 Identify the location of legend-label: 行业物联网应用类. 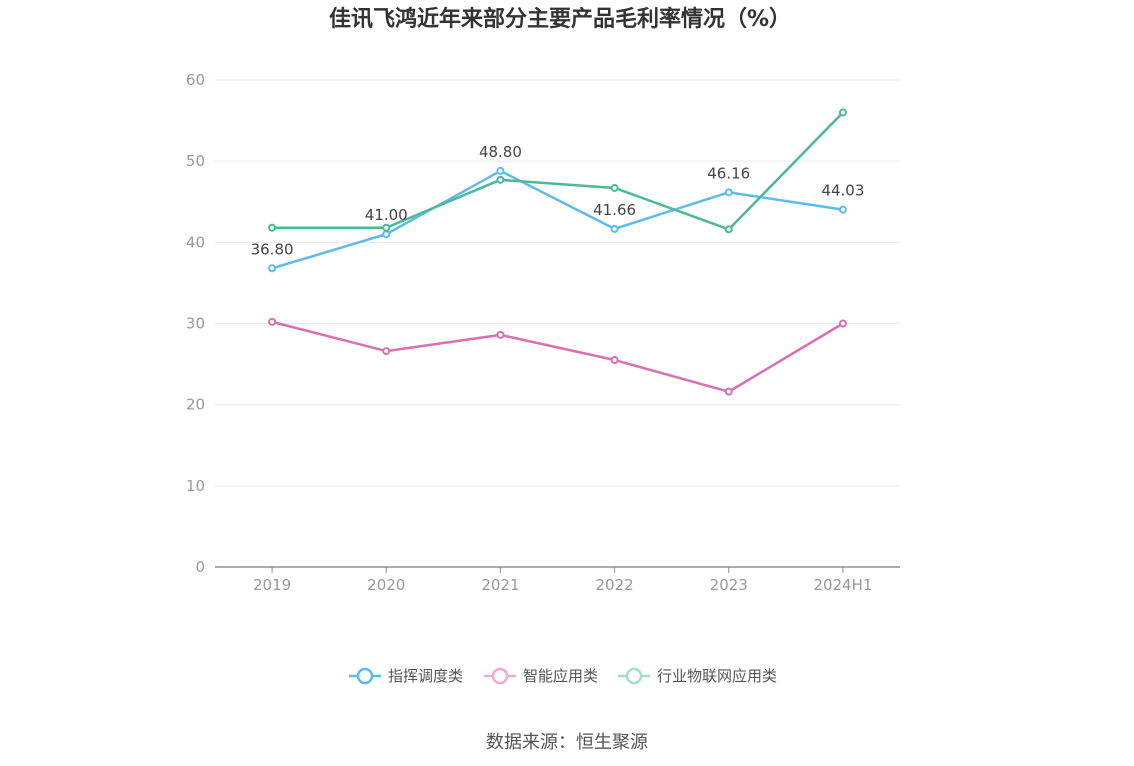
(717, 676).